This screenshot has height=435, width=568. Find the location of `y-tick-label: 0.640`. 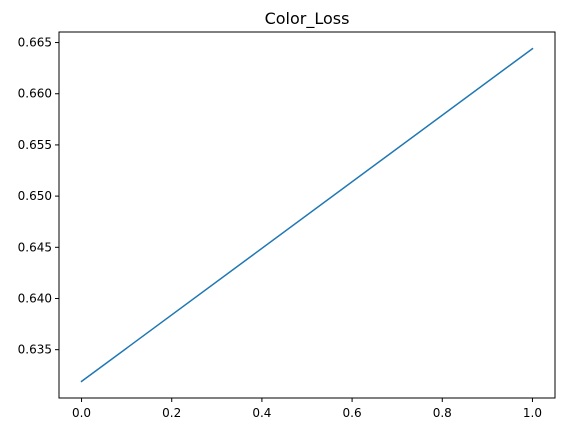

y-tick-label: 0.640 is located at coordinates (35, 298).